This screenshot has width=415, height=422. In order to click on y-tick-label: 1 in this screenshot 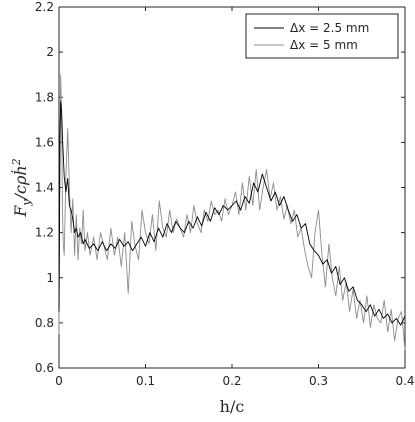, I will do `click(50, 278)`.